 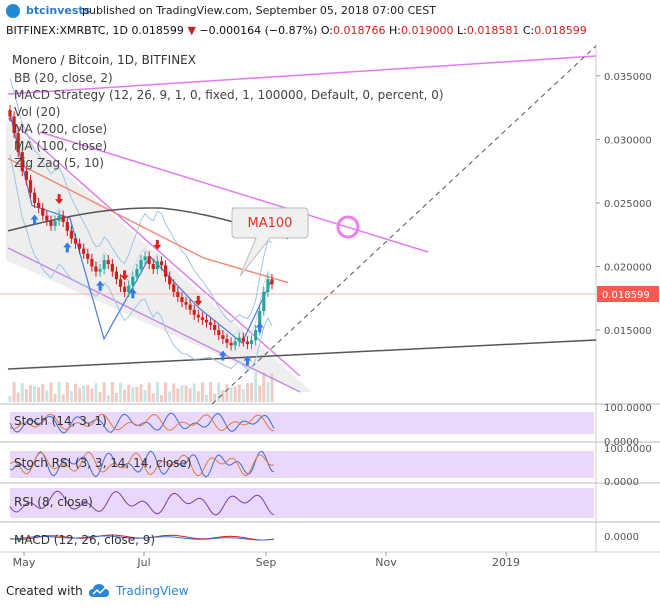 What do you see at coordinates (99, 591) in the screenshot?
I see `tradingview-cloud-icon` at bounding box center [99, 591].